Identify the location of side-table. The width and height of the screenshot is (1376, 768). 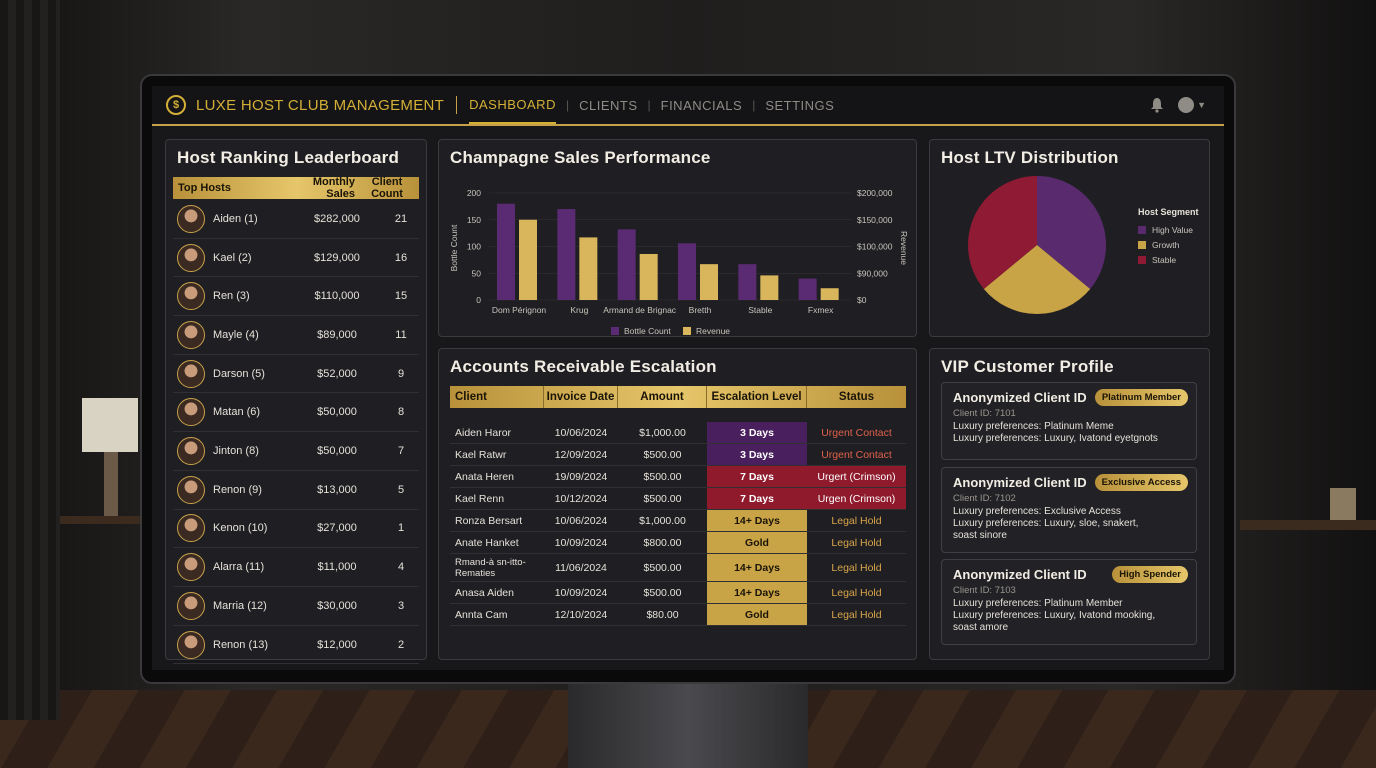
(110, 520).